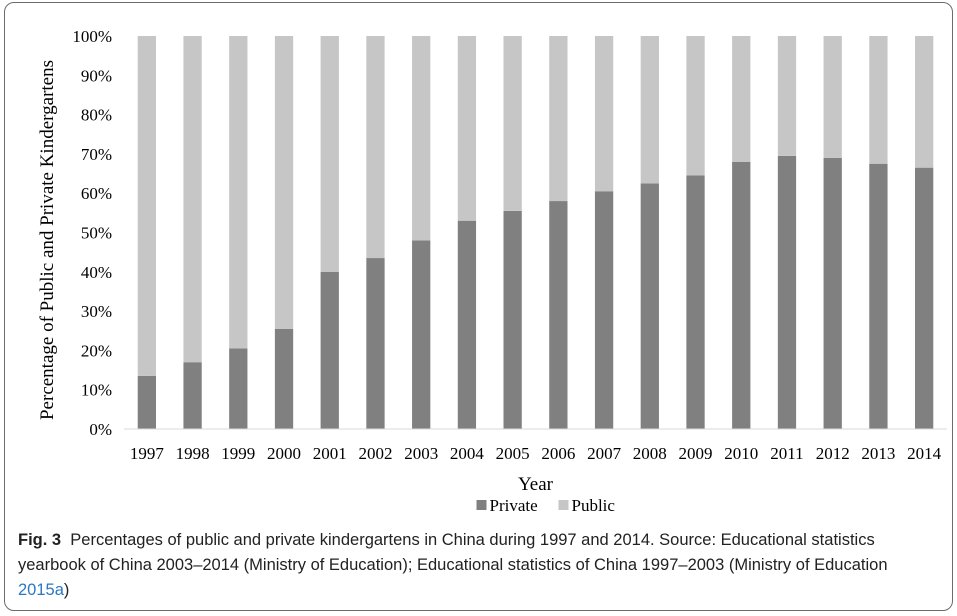  I want to click on x-tick-label: 2010, so click(741, 453).